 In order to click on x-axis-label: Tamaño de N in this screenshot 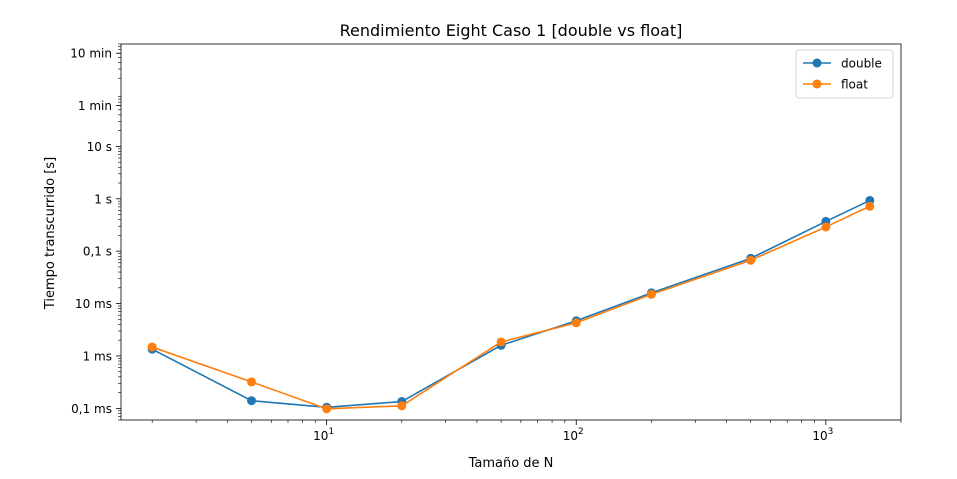, I will do `click(511, 463)`.